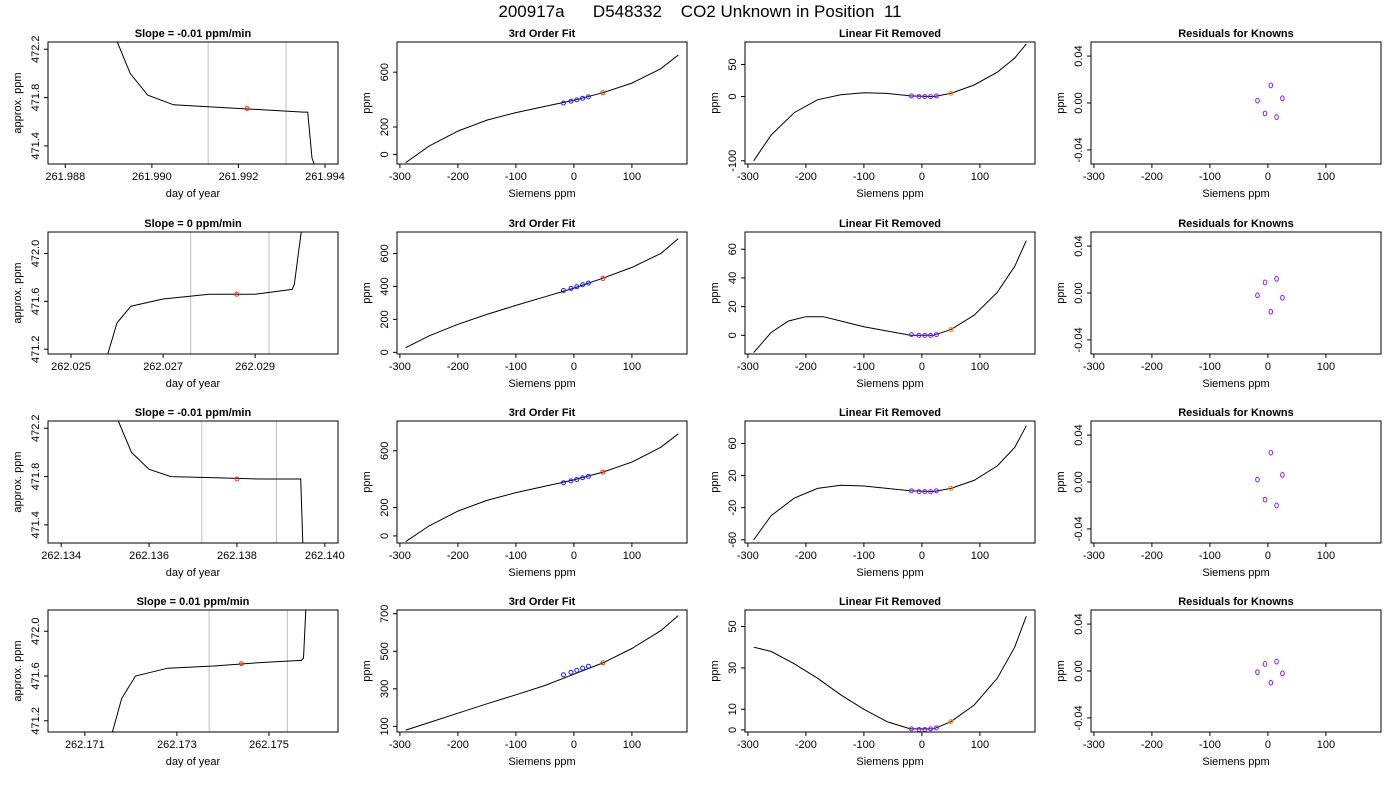 The image size is (1400, 800). What do you see at coordinates (542, 413) in the screenshot?
I see `panel-title: 3rd Order Fit` at bounding box center [542, 413].